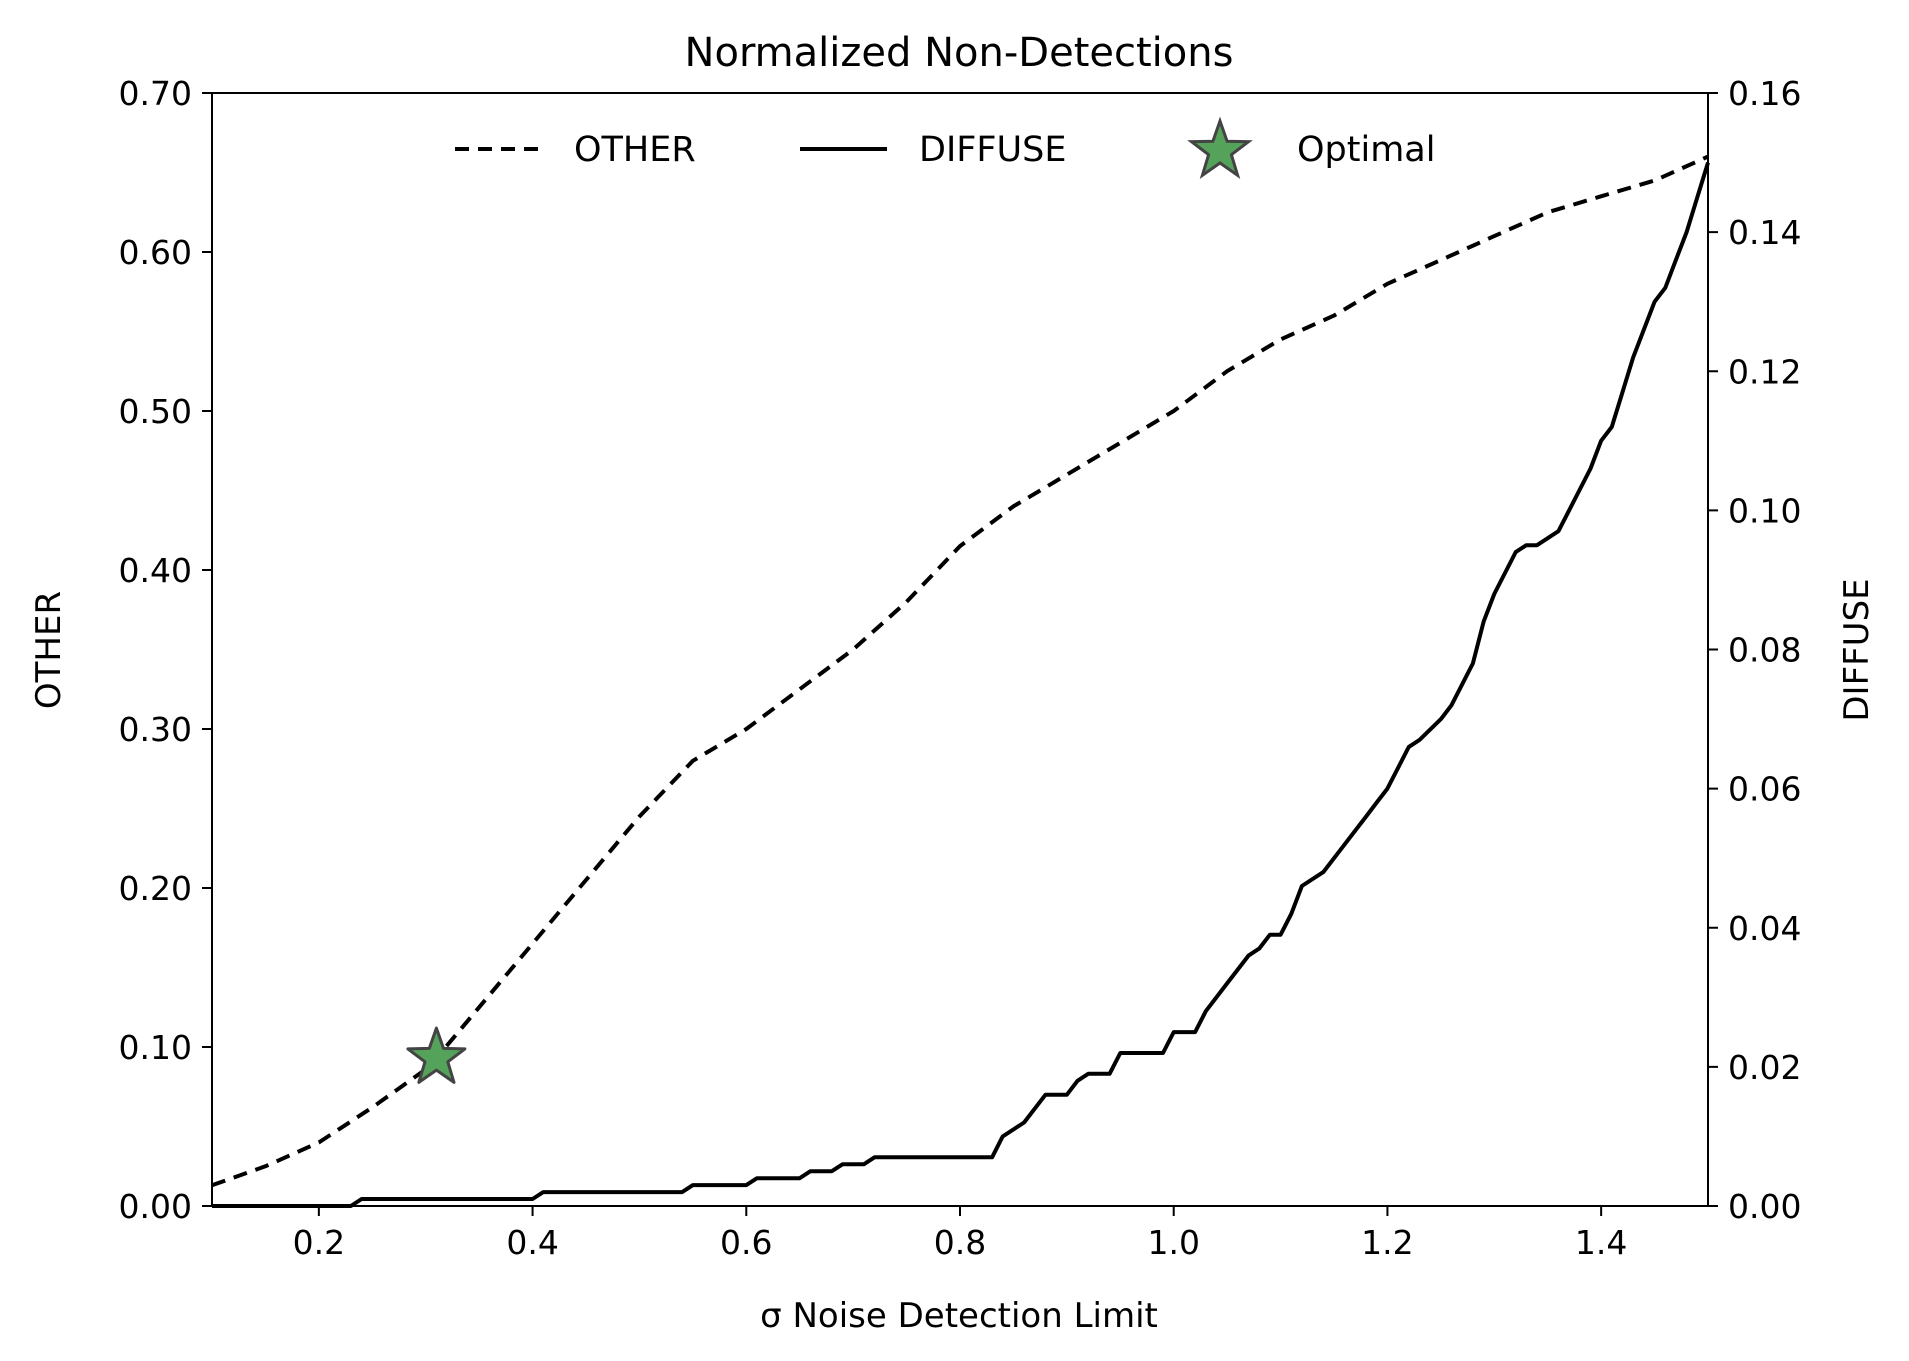 This screenshot has width=1909, height=1361. Describe the element at coordinates (993, 150) in the screenshot. I see `legend-label-diffuse: DIFFUSE` at that location.